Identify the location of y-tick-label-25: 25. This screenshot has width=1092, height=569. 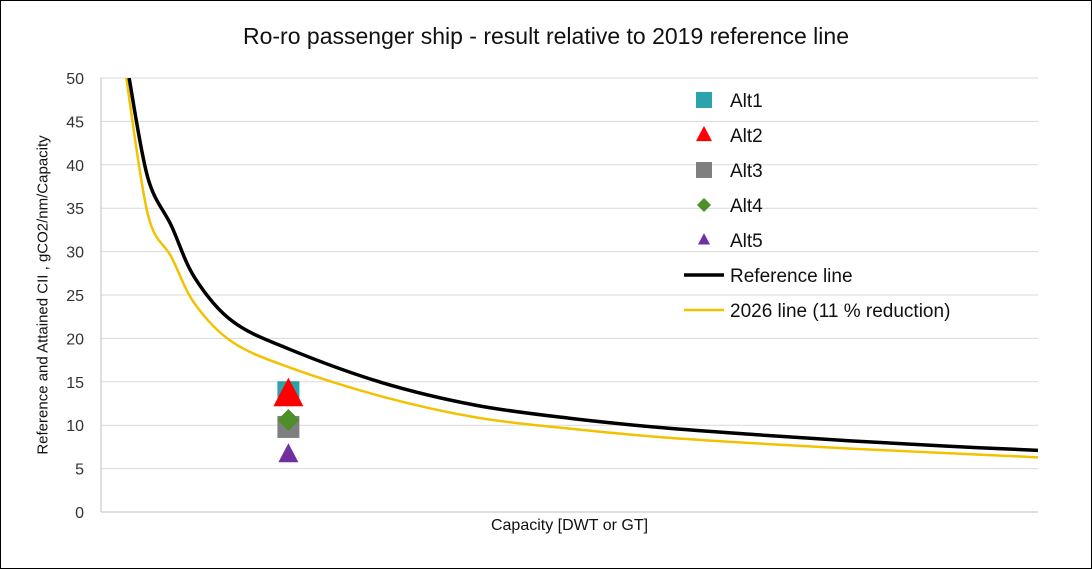
(75, 296).